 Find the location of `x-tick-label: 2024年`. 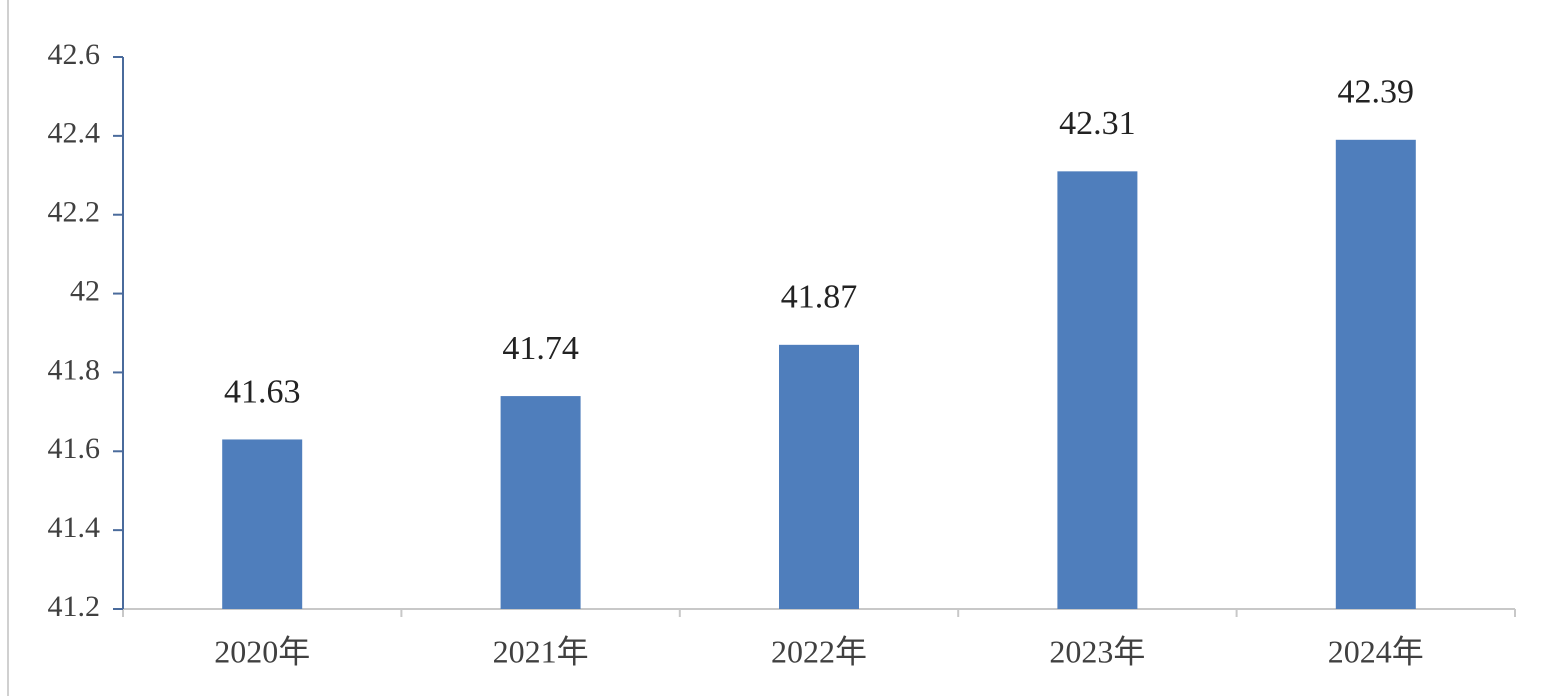

x-tick-label: 2024年 is located at coordinates (1376, 651).